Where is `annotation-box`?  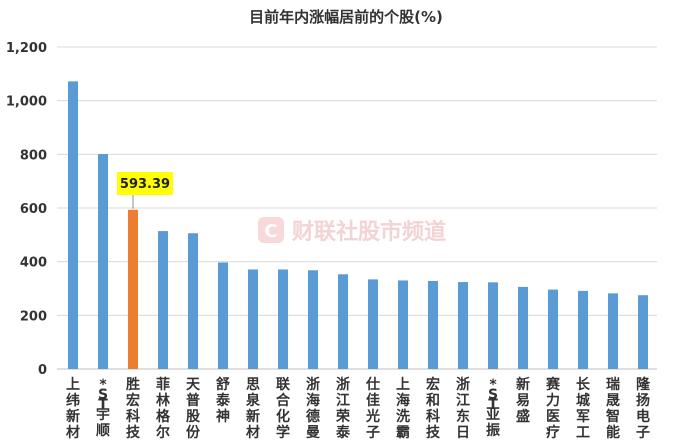 annotation-box is located at coordinates (145, 183).